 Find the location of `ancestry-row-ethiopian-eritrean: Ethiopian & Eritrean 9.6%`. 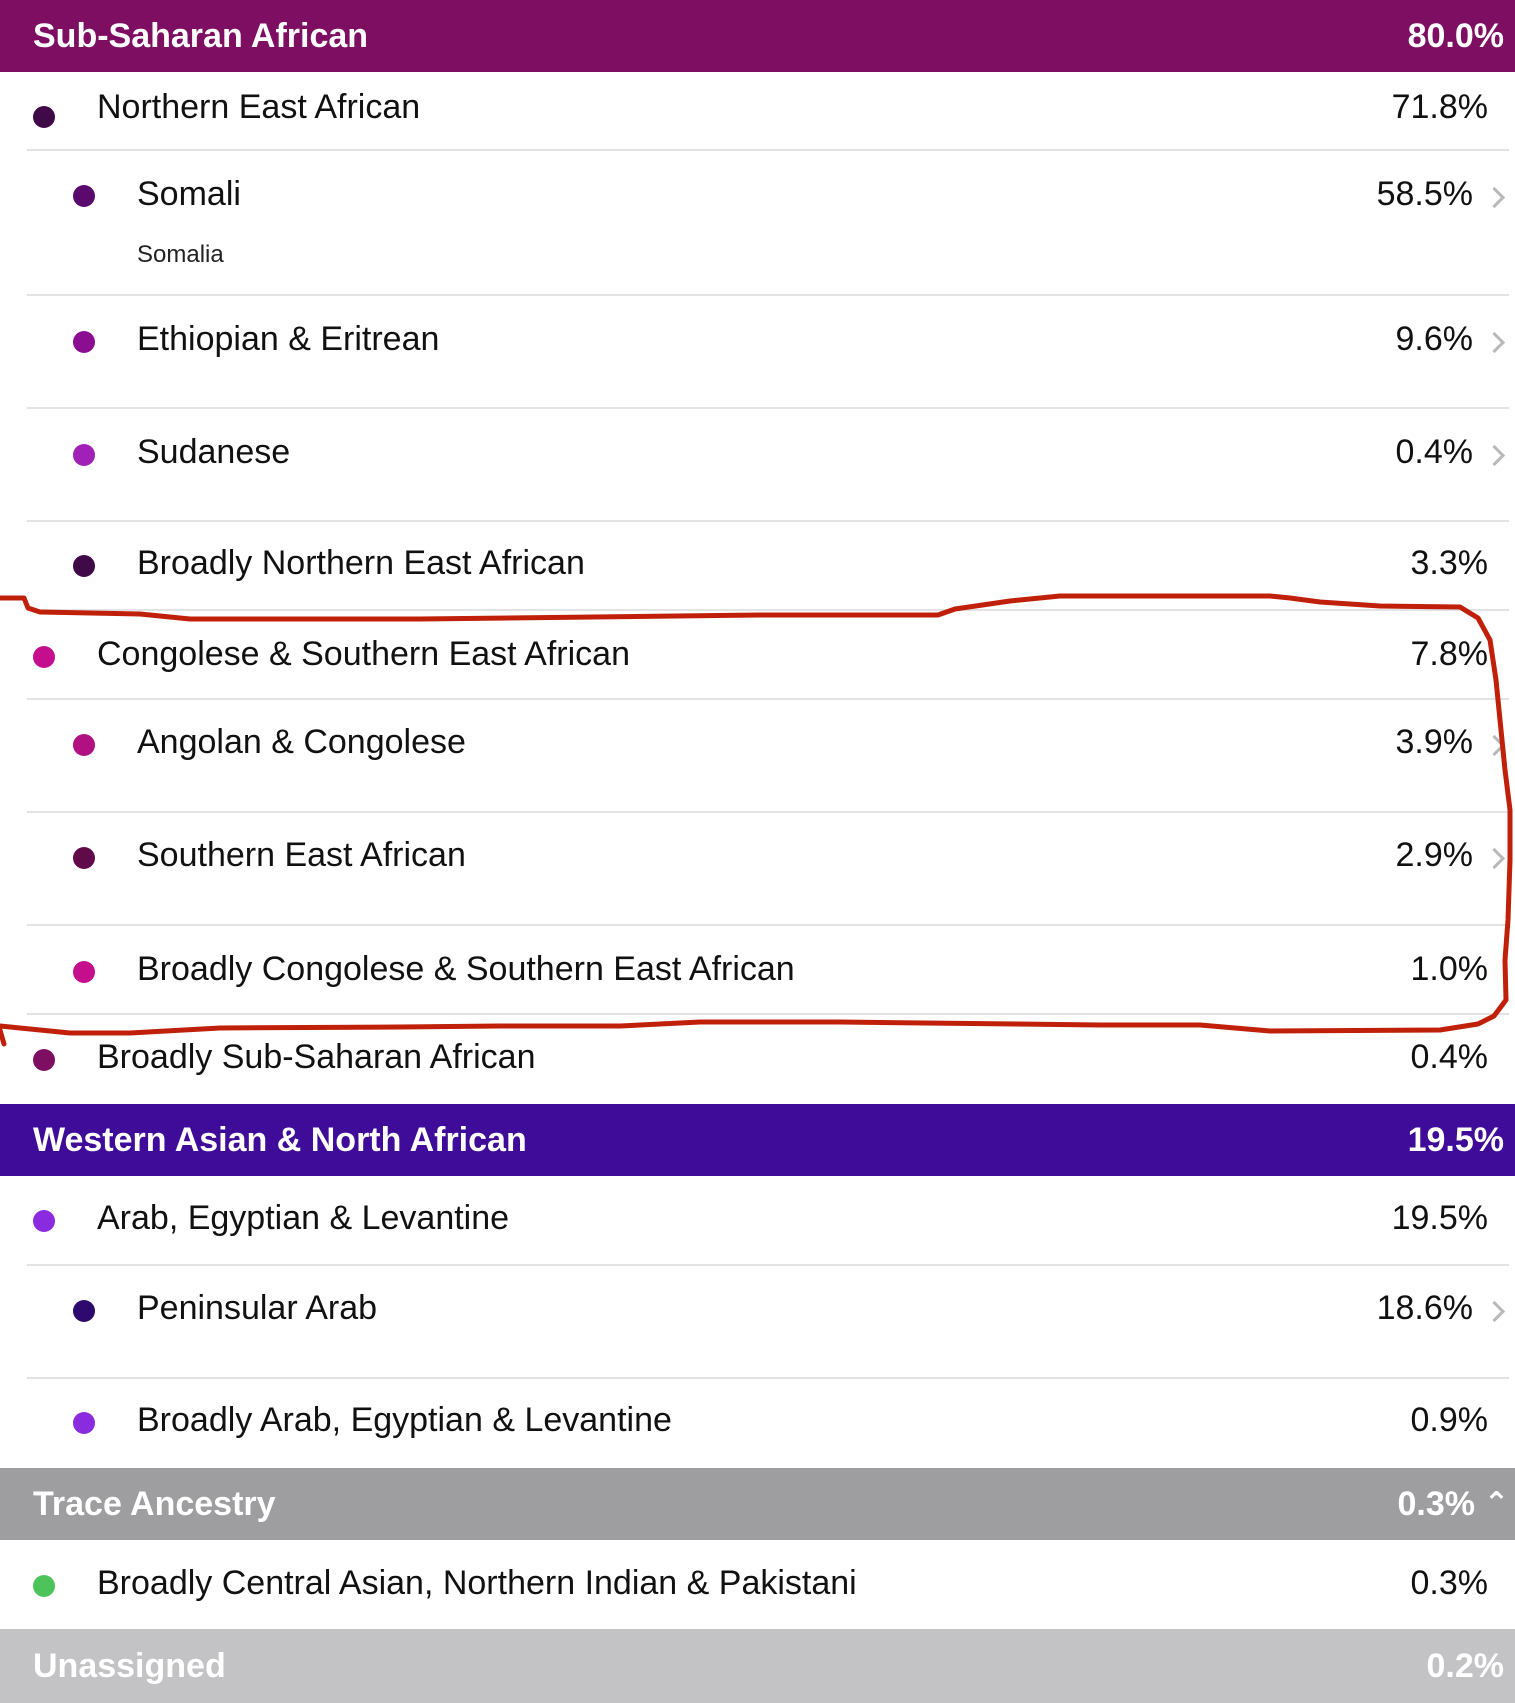

ancestry-row-ethiopian-eritrean: Ethiopian & Eritrean 9.6% is located at coordinates (757, 351).